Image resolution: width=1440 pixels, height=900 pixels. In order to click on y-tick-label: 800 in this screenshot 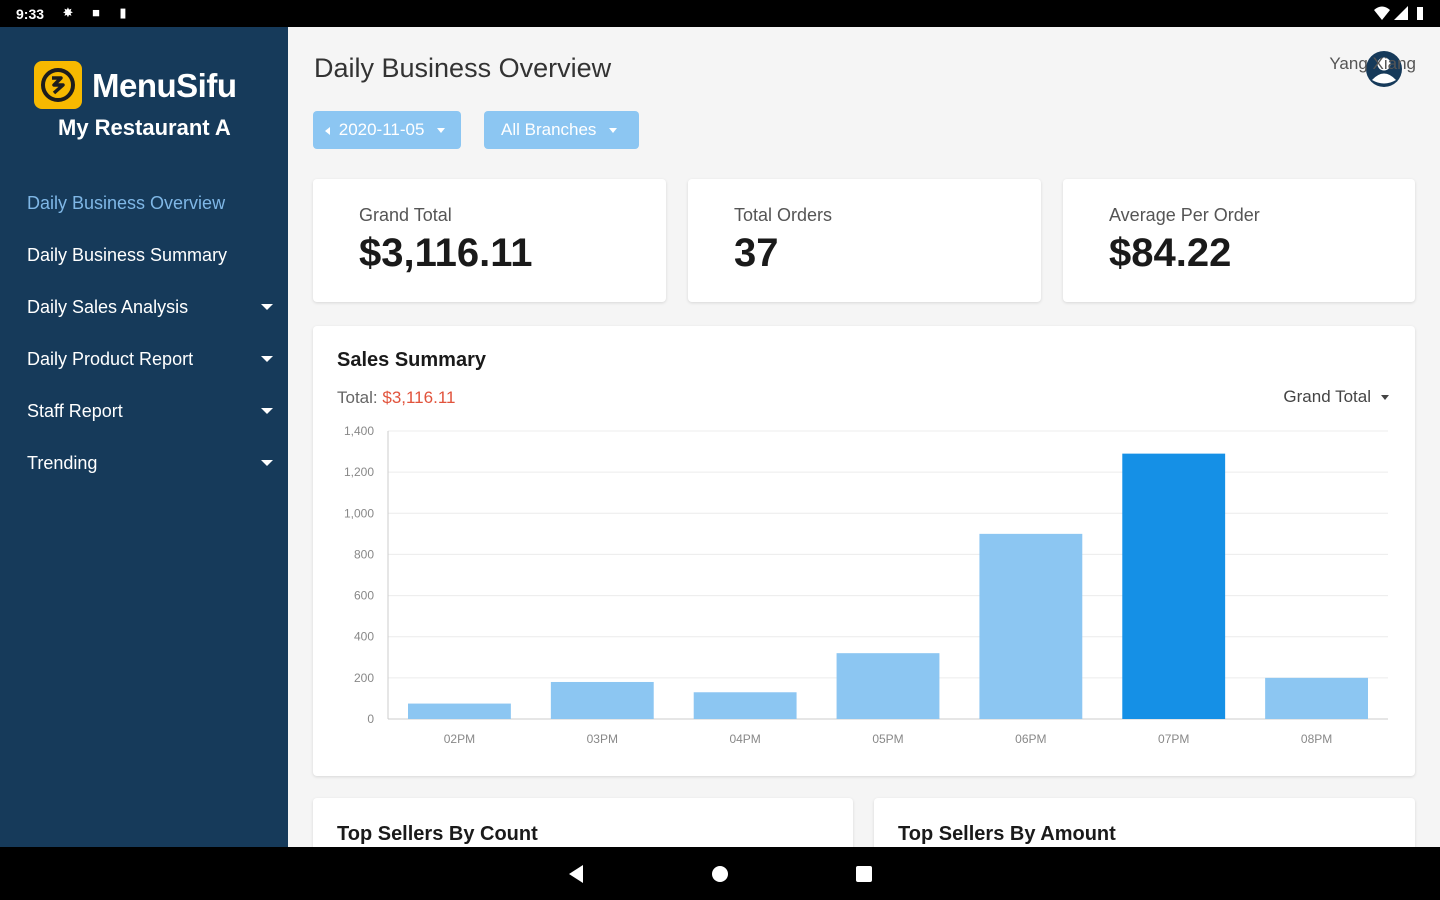, I will do `click(364, 554)`.